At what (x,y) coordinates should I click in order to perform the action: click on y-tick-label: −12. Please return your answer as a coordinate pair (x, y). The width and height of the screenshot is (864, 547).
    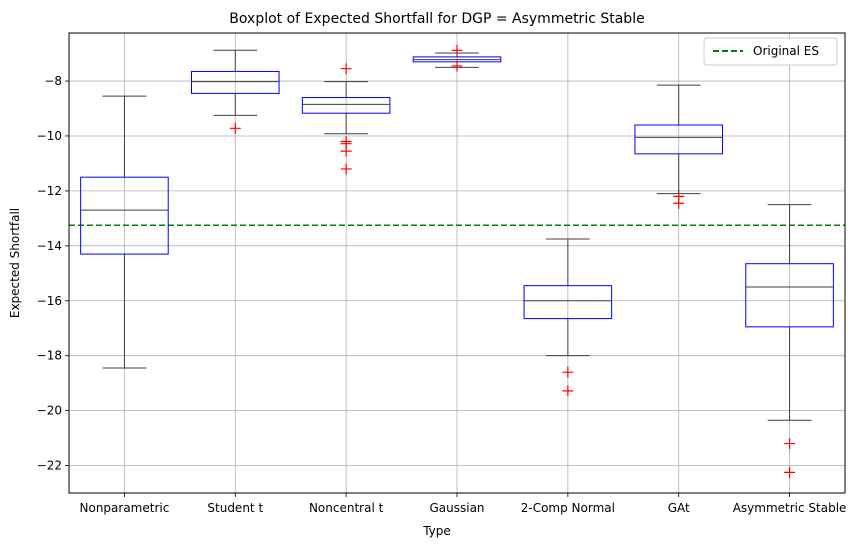
    Looking at the image, I should click on (49, 191).